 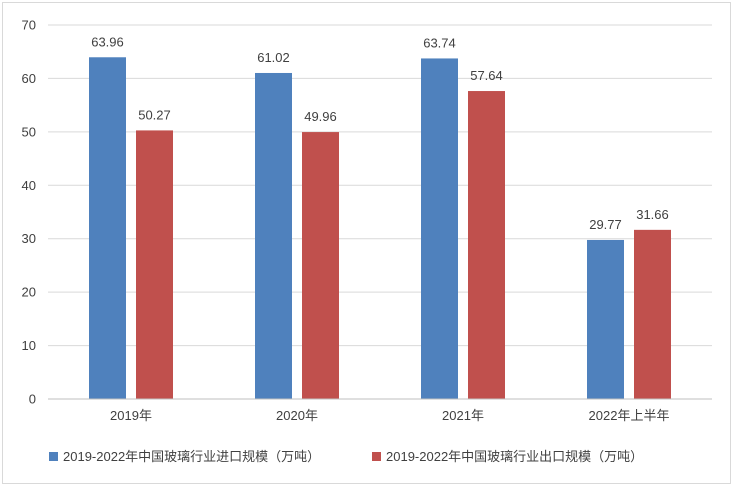 What do you see at coordinates (32, 399) in the screenshot?
I see `y-tick-label: 0` at bounding box center [32, 399].